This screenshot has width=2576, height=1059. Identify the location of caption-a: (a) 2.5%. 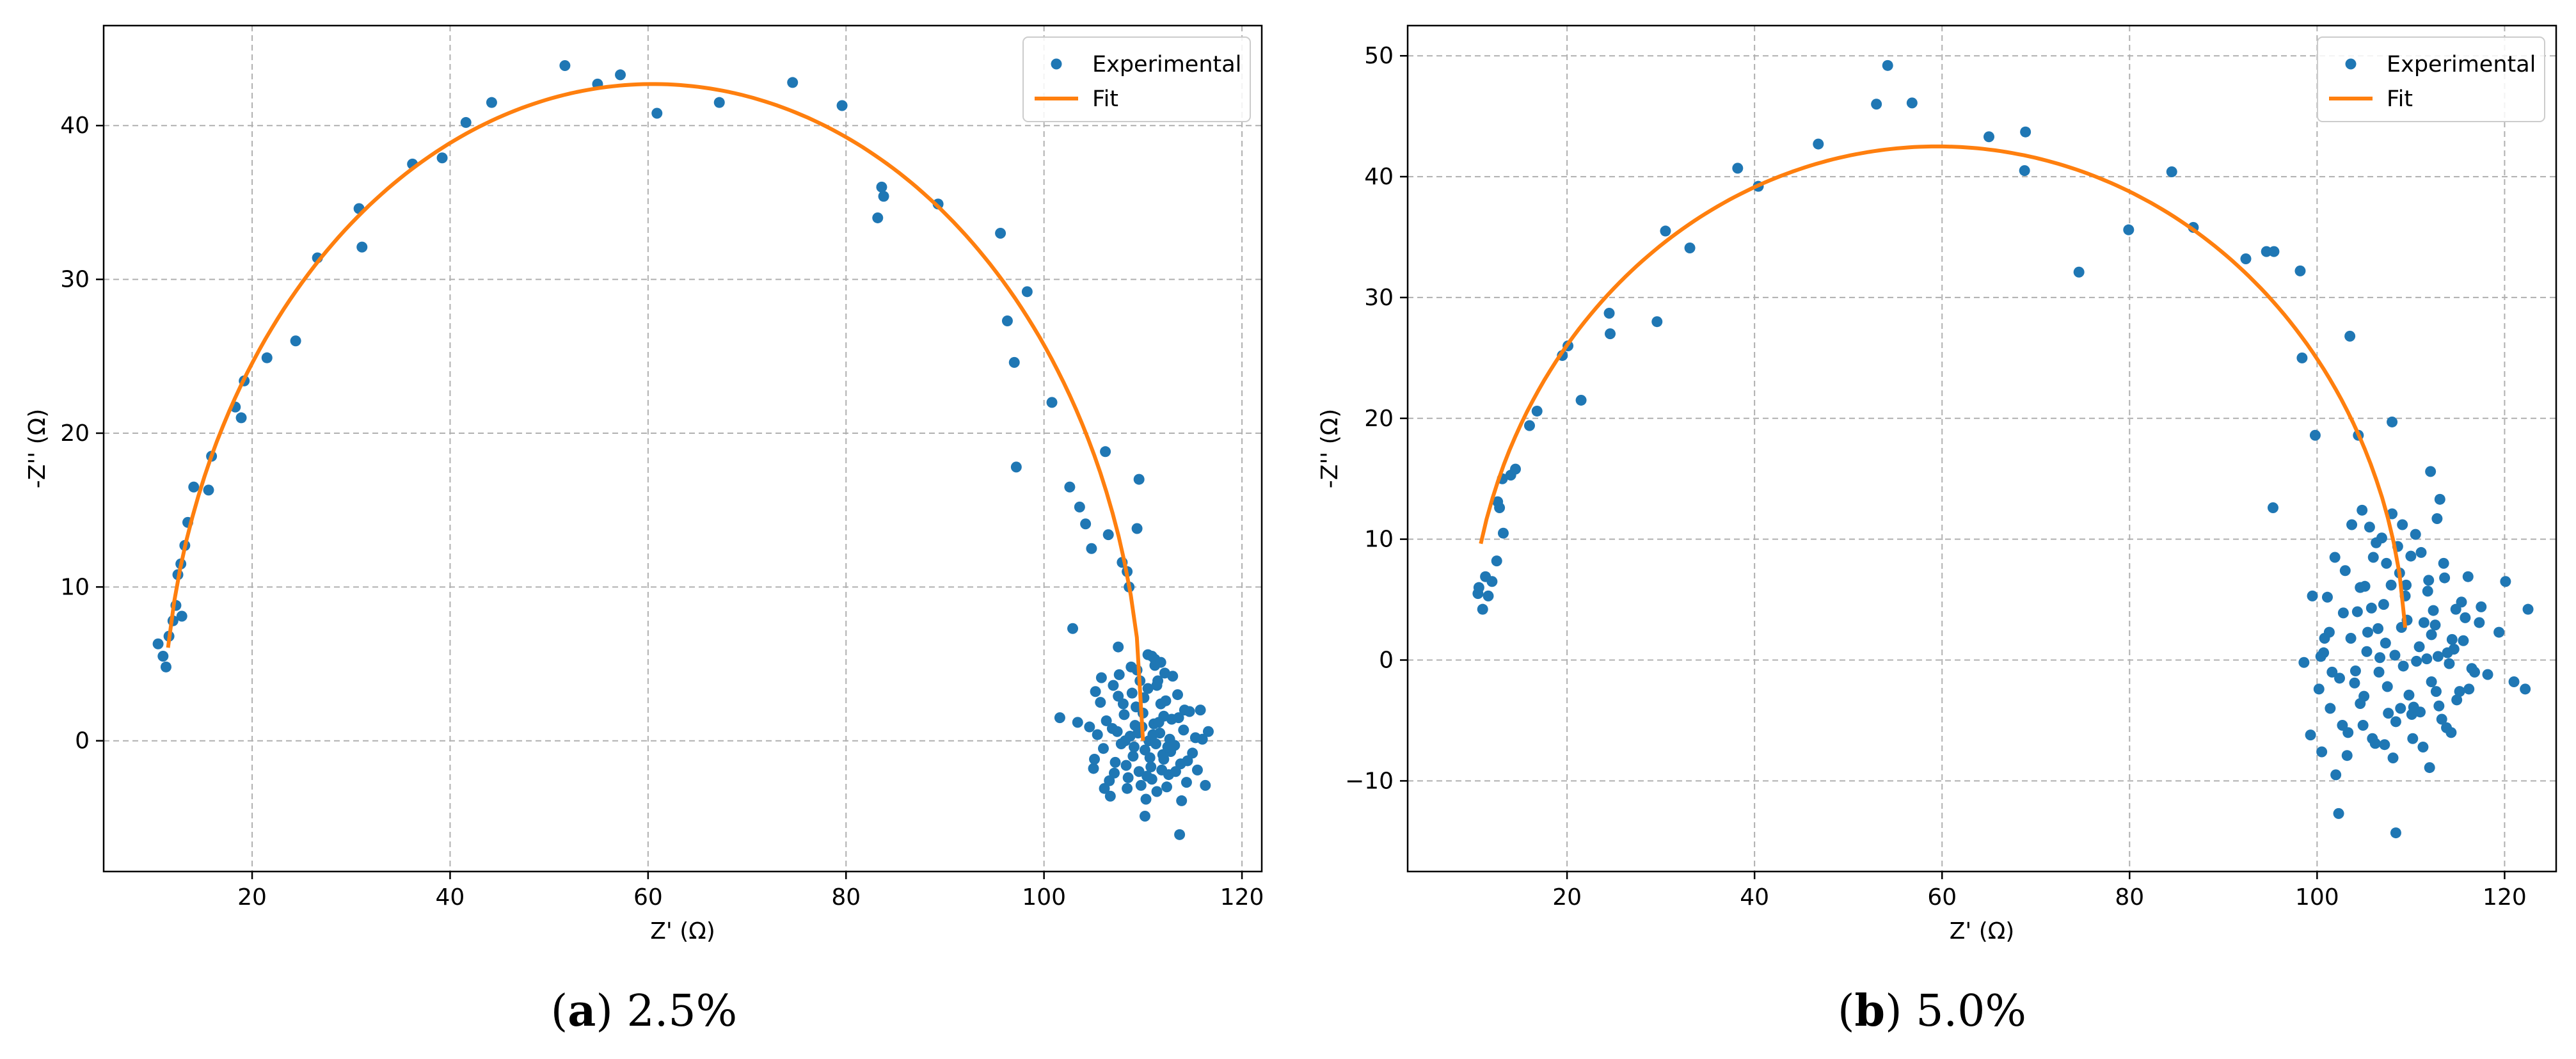
(644, 1011).